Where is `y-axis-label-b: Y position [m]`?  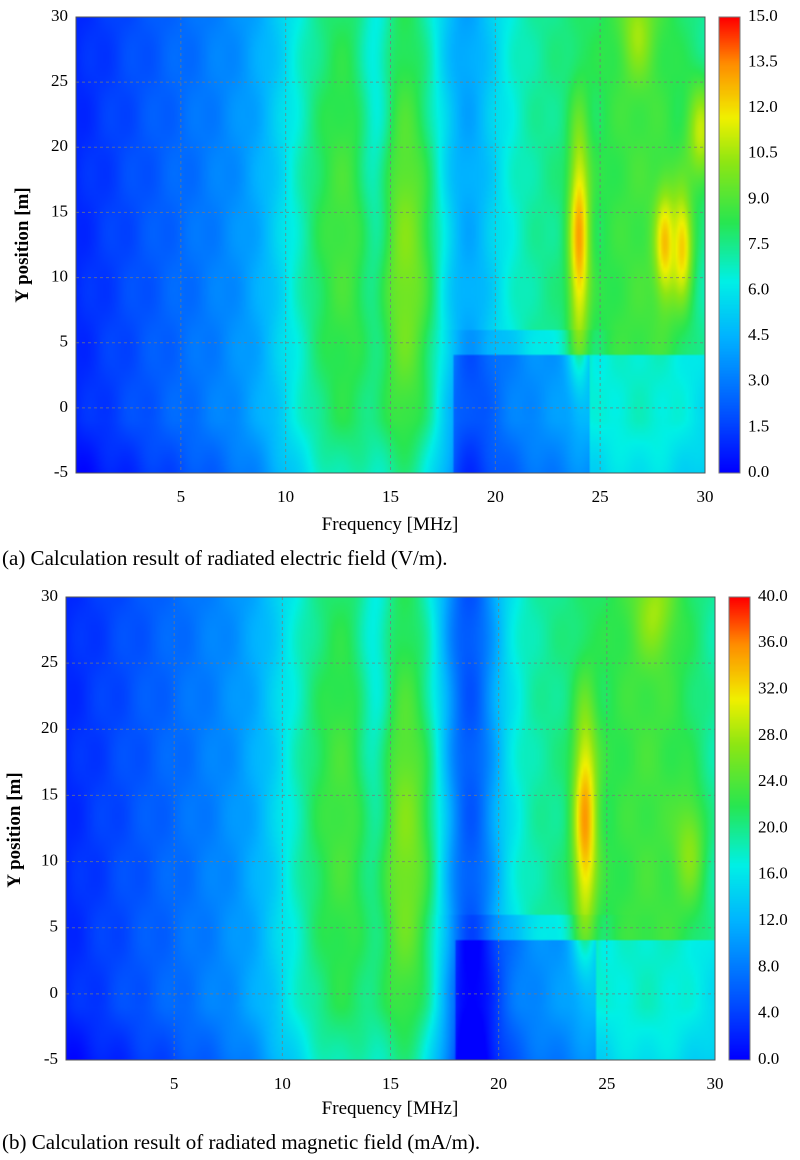
y-axis-label-b: Y position [m] is located at coordinates (14, 829).